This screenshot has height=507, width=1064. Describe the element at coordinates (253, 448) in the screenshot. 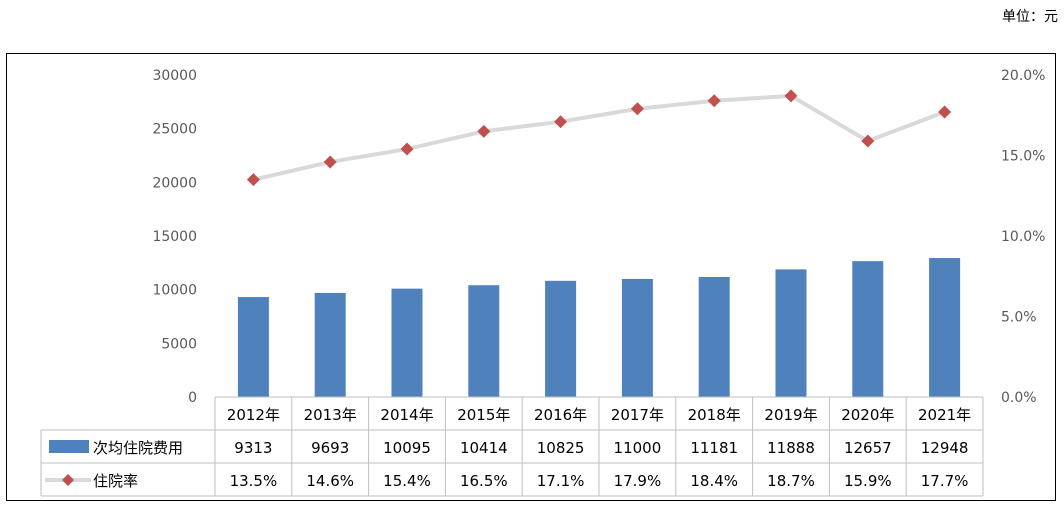

I see `bar-value-label: 9313` at that location.